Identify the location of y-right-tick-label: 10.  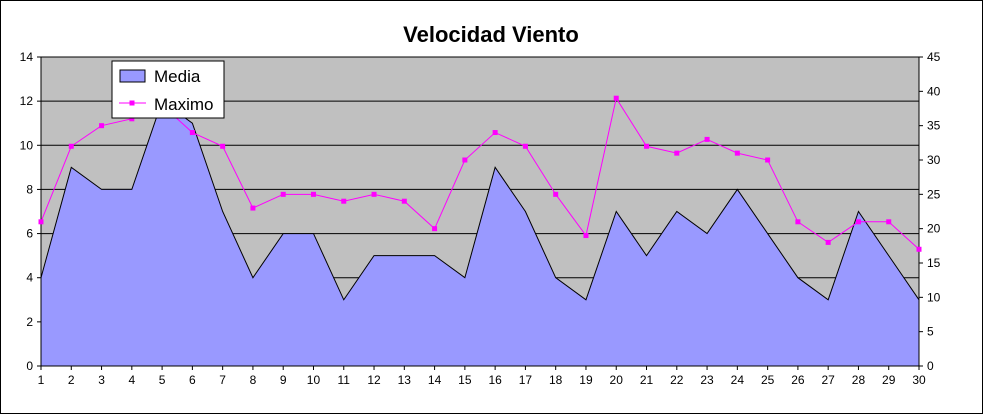
(934, 297).